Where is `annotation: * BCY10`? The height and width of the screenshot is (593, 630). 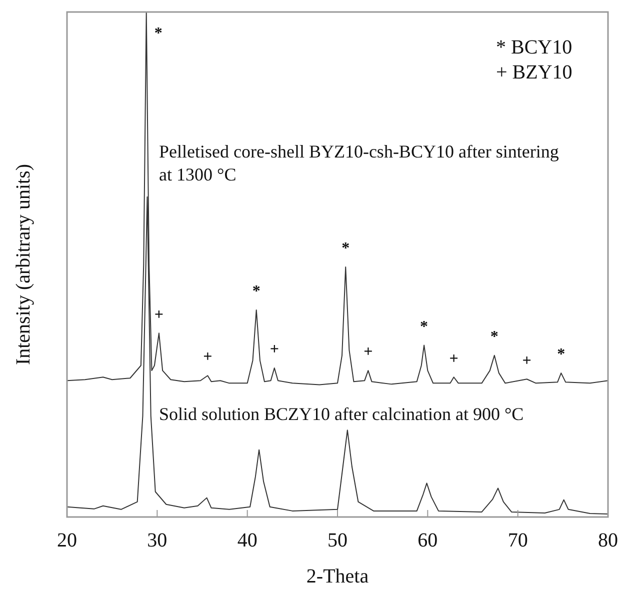 annotation: * BCY10 is located at coordinates (534, 47).